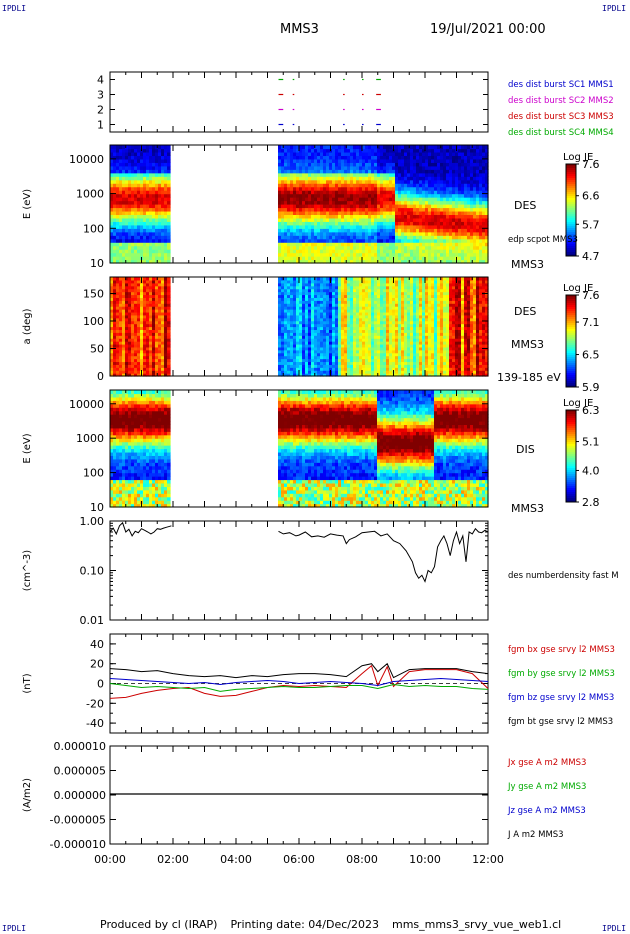  Describe the element at coordinates (571, 237) in the screenshot. I see `colorbar-segment` at that location.